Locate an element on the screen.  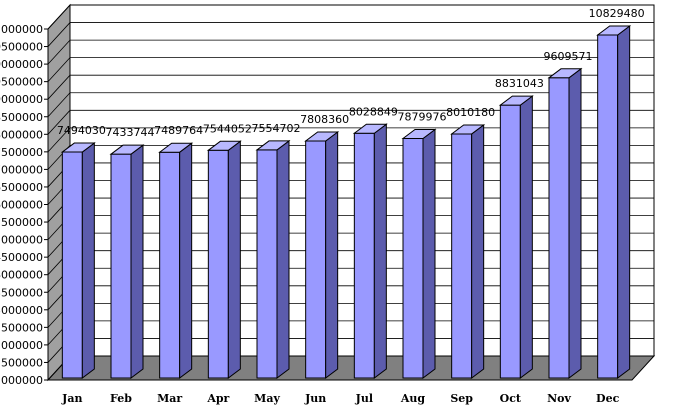
y-tick-label: 8500000 is located at coordinates (21, 117).